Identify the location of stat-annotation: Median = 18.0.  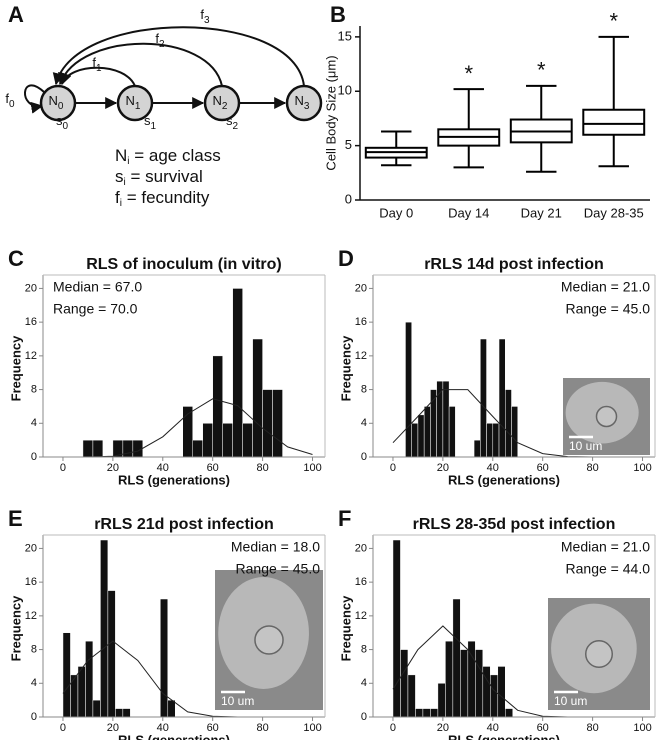
(275, 547).